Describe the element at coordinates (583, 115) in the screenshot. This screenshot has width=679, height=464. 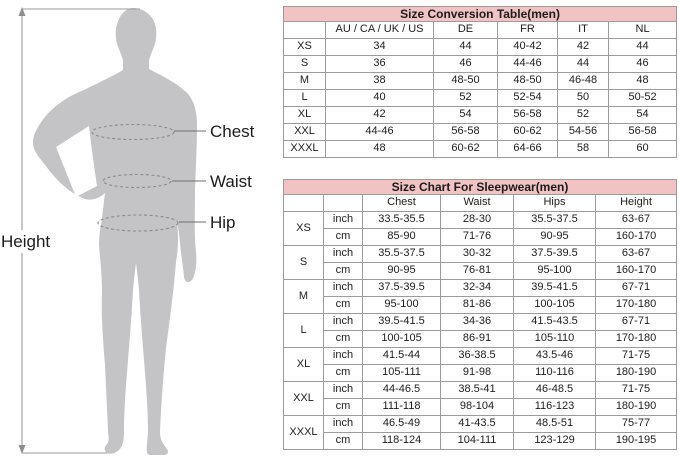
I see `size-value-cell: 52` at that location.